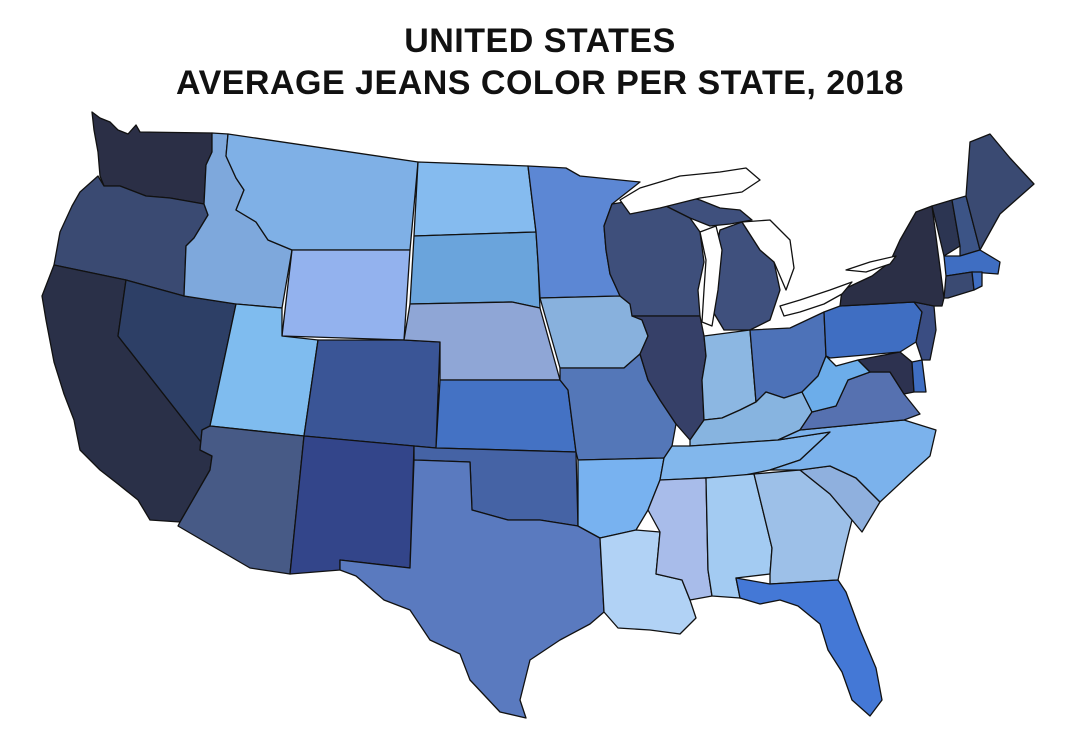  What do you see at coordinates (919, 376) in the screenshot?
I see `state-delaware` at bounding box center [919, 376].